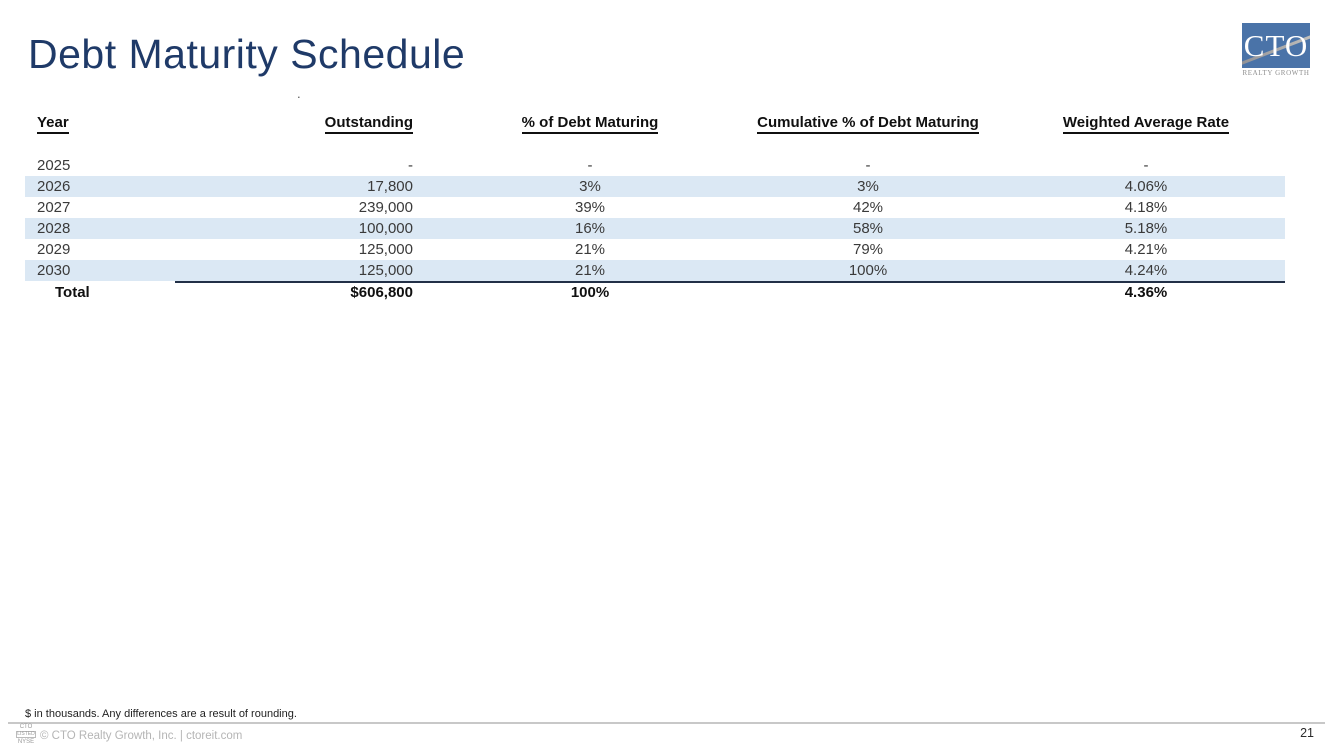 The image size is (1333, 749). What do you see at coordinates (1146, 271) in the screenshot?
I see `row-weighted-rate: 4.24%` at bounding box center [1146, 271].